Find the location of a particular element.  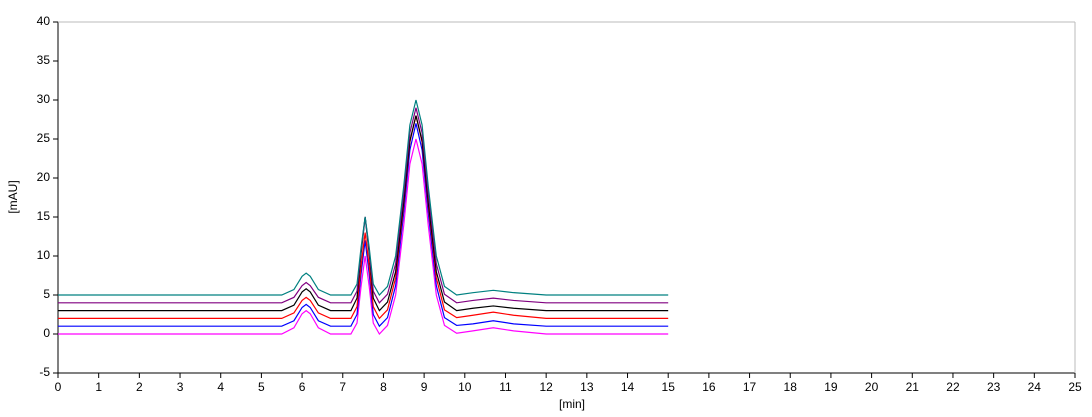

x-tick-label: 8 is located at coordinates (383, 387).